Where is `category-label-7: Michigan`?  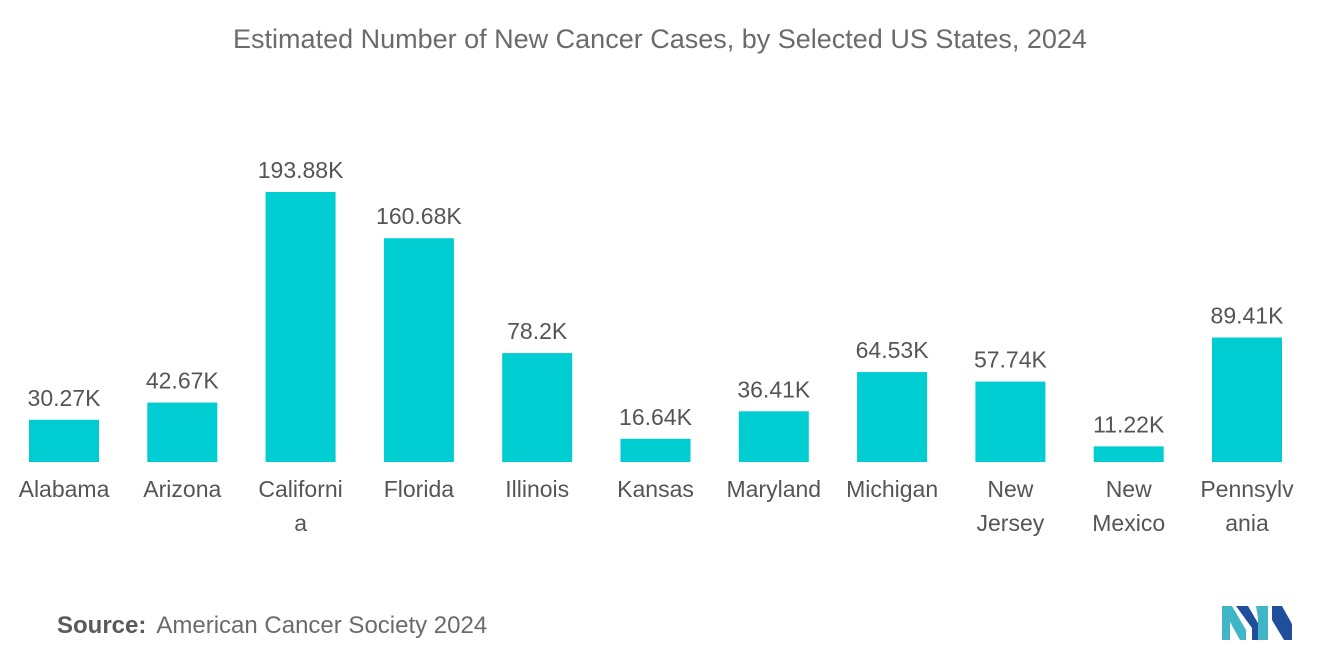
category-label-7: Michigan is located at coordinates (892, 489).